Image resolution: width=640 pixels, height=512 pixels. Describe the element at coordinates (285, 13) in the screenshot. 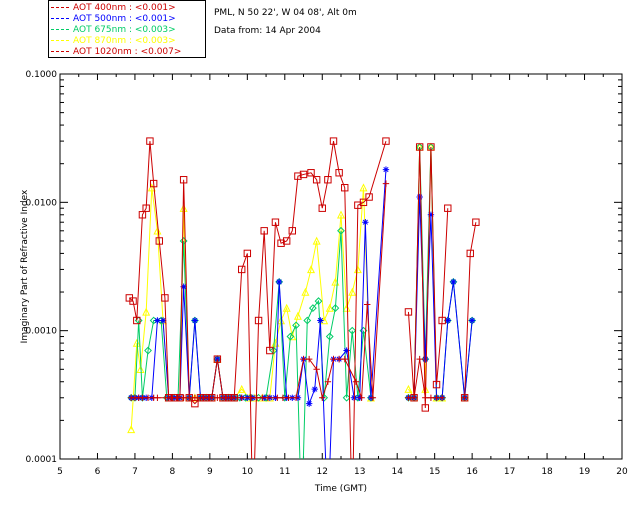

I see `site-info: PML, N 50 22', W 04 08', Alt 0m` at that location.